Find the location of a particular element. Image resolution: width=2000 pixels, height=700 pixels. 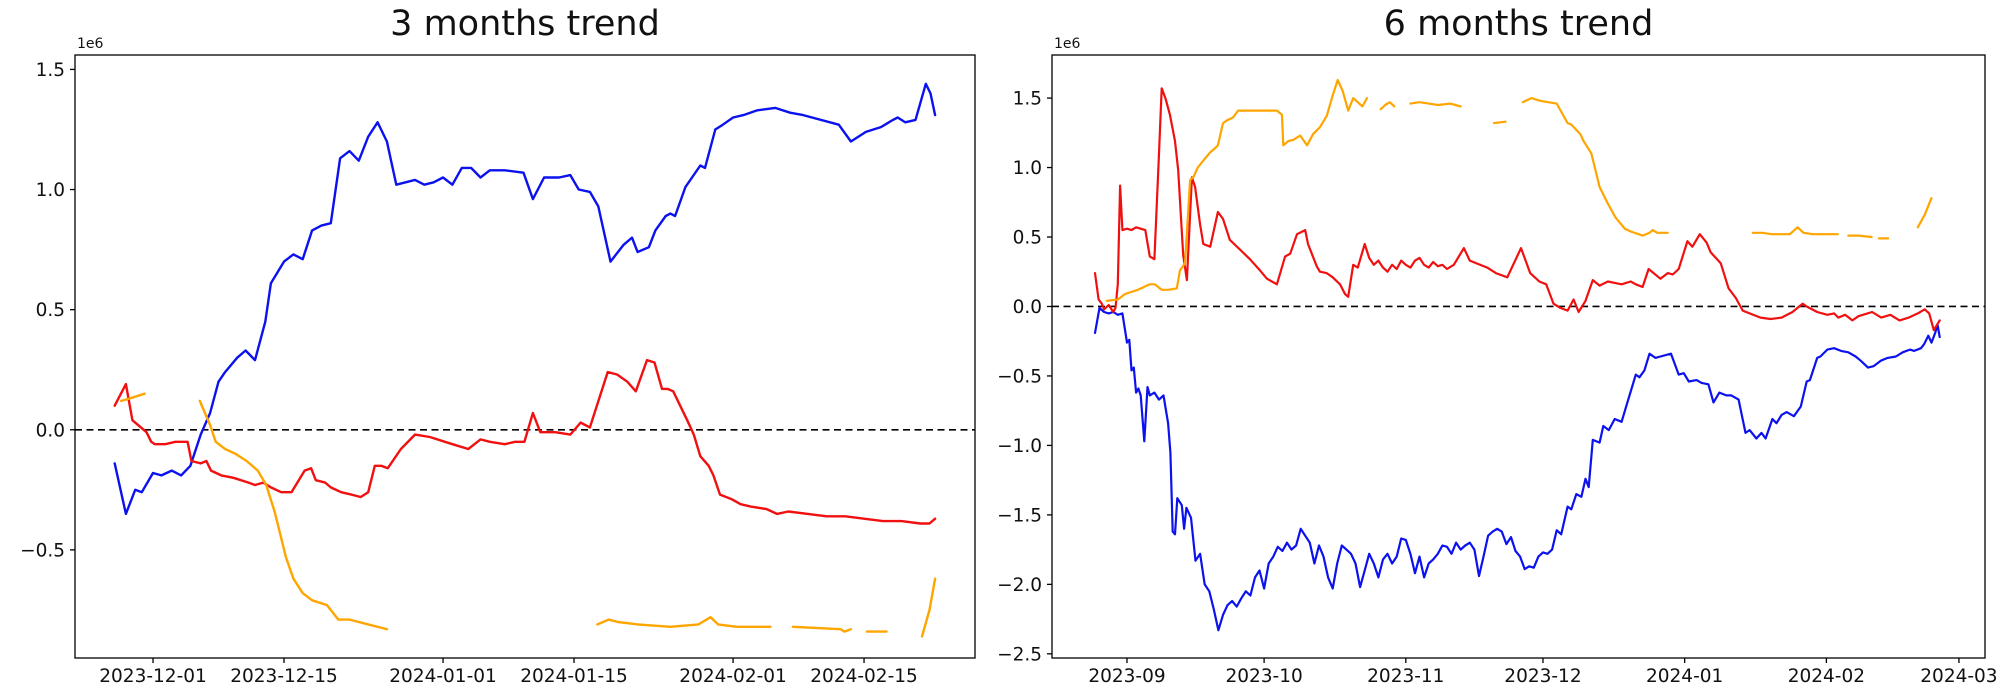

chart-title-6-months: 6 months trend is located at coordinates (1518, 24).